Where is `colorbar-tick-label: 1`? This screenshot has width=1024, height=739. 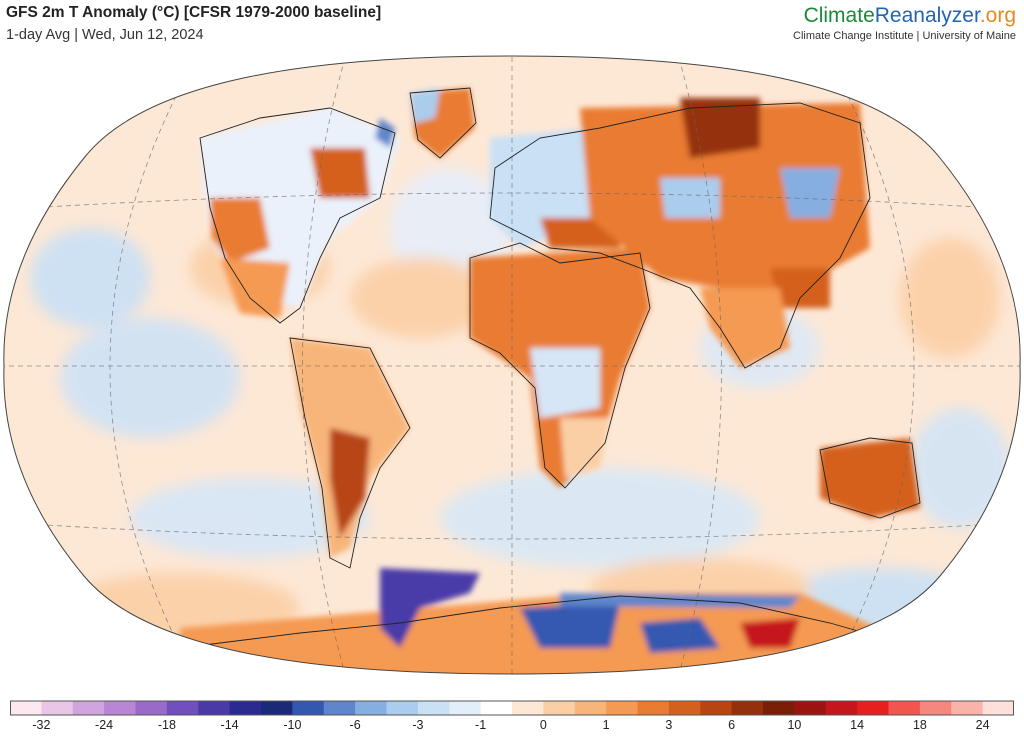 colorbar-tick-label: 1 is located at coordinates (606, 725).